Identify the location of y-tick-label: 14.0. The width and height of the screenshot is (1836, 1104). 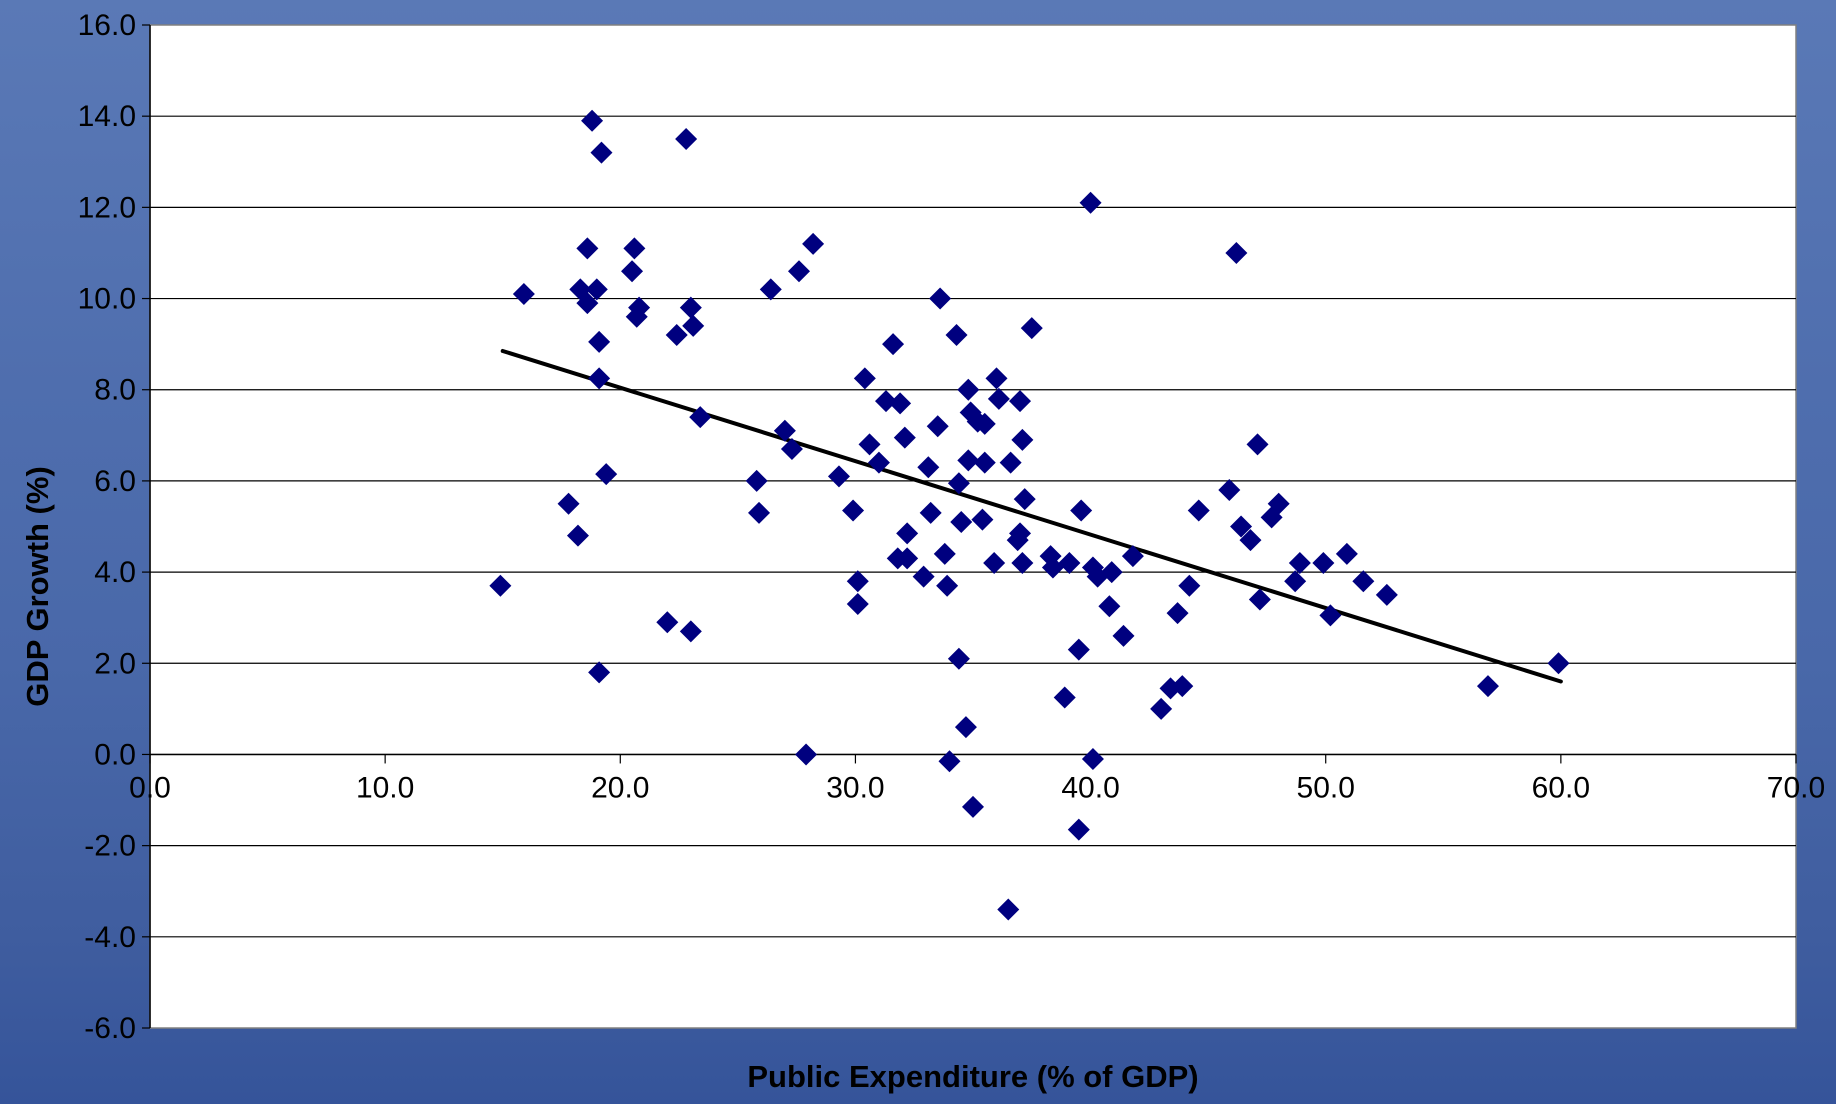
(107, 116).